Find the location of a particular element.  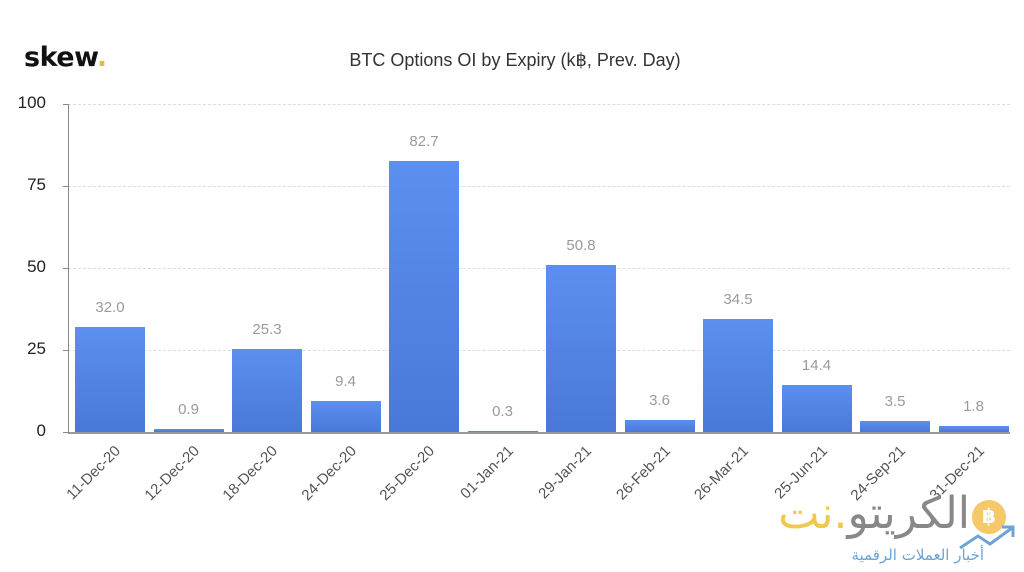

bar-value-label: 0.3 is located at coordinates (502, 411).